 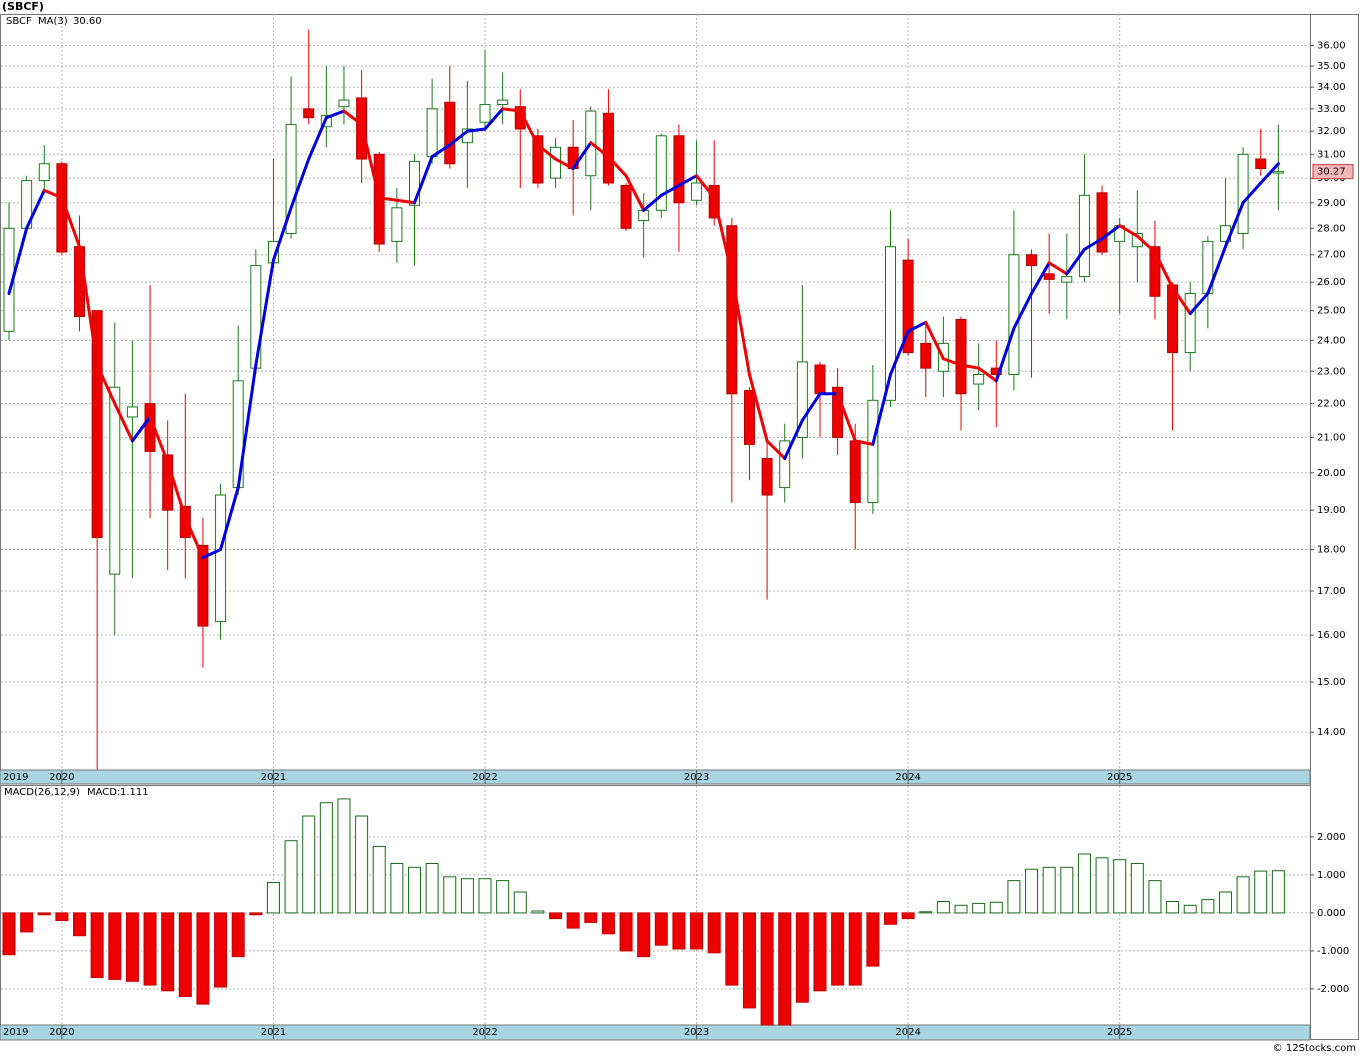 What do you see at coordinates (15, 777) in the screenshot?
I see `x-tick-label: 2019` at bounding box center [15, 777].